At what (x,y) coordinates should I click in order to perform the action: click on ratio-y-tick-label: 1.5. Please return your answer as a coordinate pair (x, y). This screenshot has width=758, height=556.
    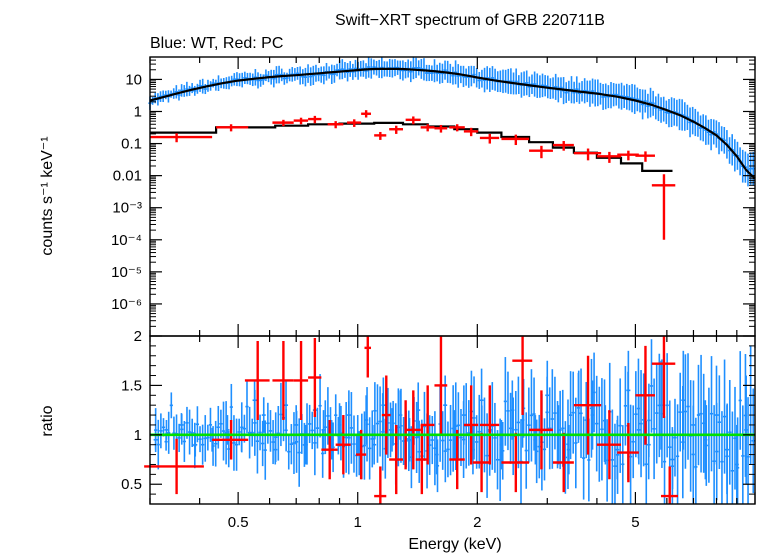
    Looking at the image, I should click on (131, 385).